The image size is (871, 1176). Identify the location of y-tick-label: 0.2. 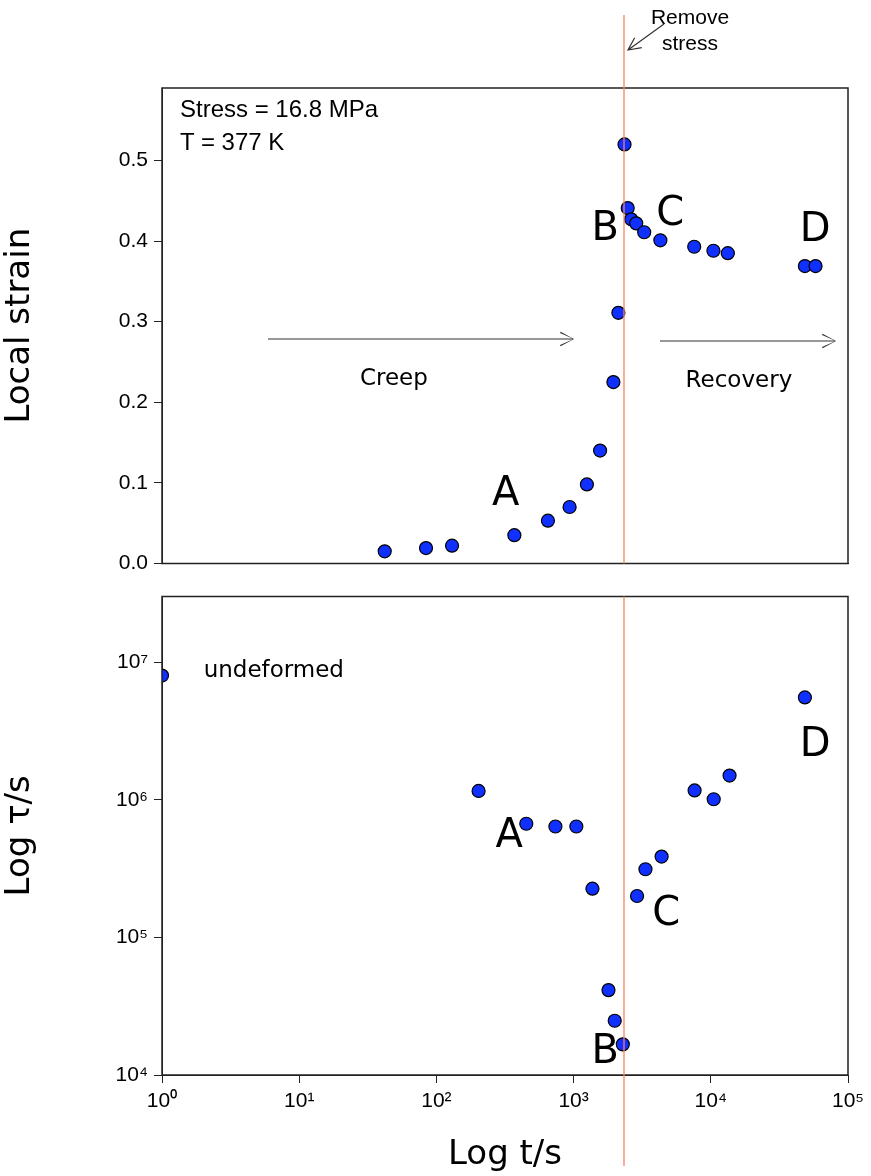
(133, 401).